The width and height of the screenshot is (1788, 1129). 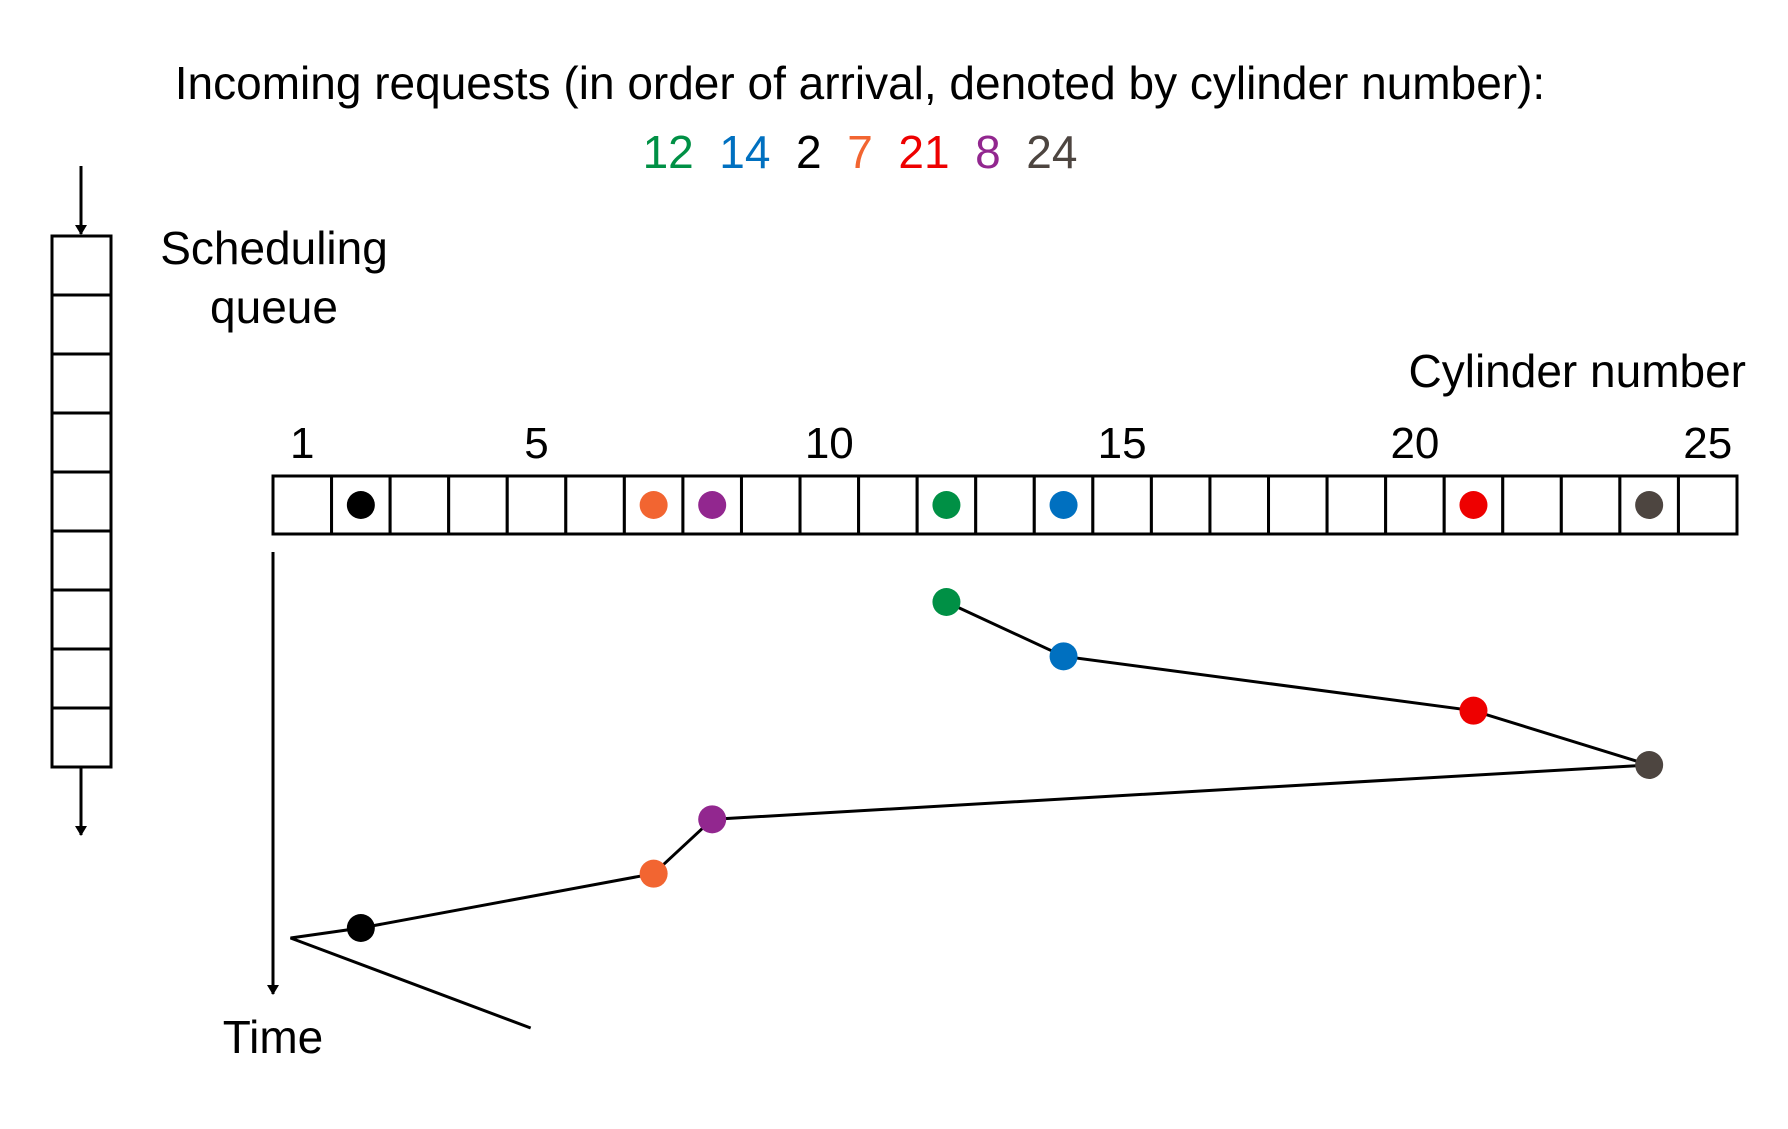 What do you see at coordinates (273, 1037) in the screenshot?
I see `time-label: Time` at bounding box center [273, 1037].